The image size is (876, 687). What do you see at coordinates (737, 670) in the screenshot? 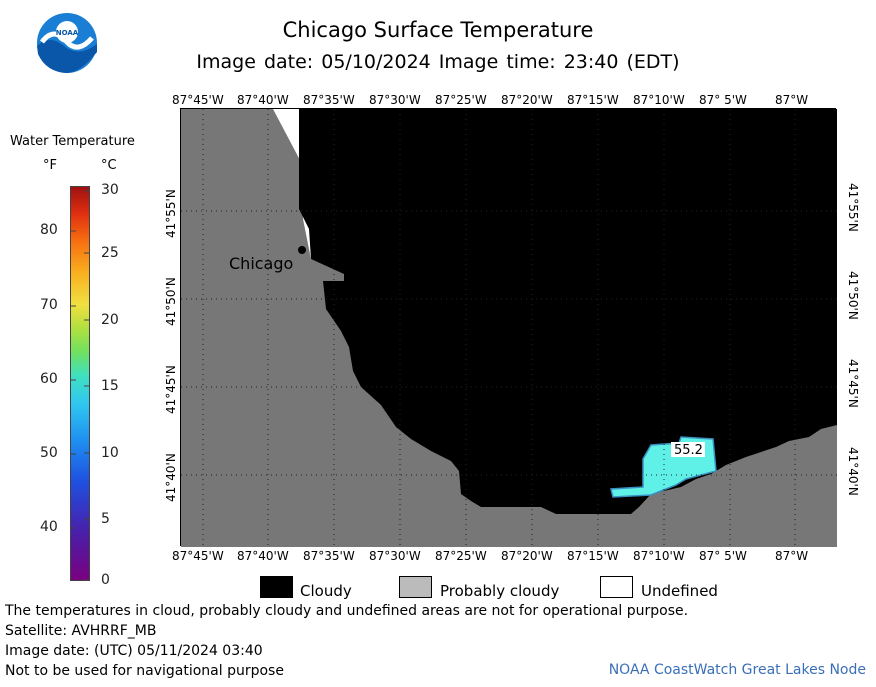
I see `footer-node: NOAA CoastWatch Great Lakes Node` at bounding box center [737, 670].